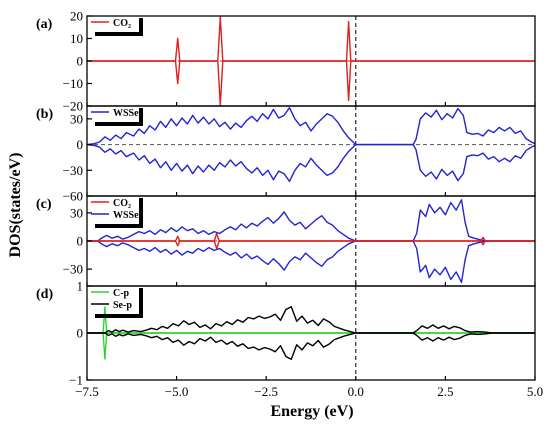  What do you see at coordinates (122, 305) in the screenshot?
I see `legend-label: Se-p` at bounding box center [122, 305].